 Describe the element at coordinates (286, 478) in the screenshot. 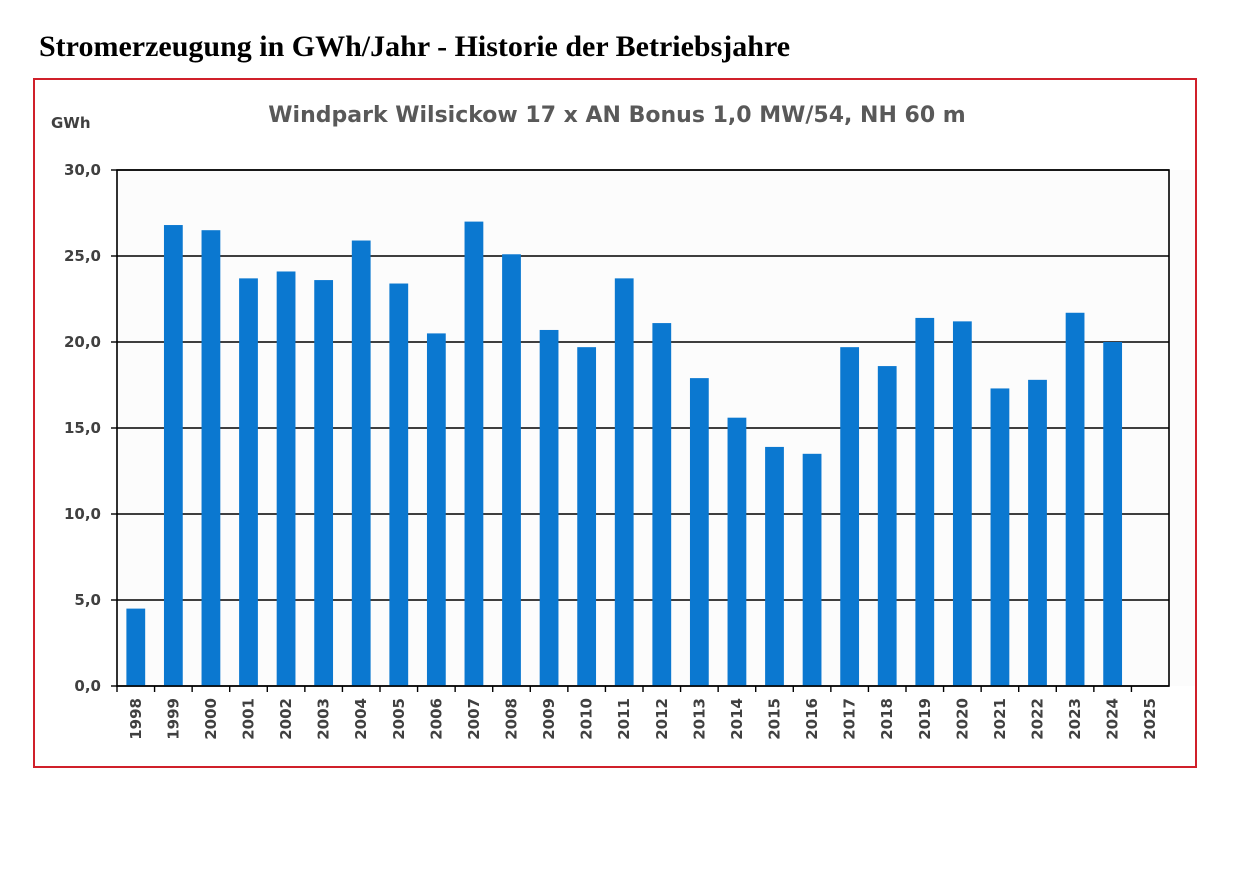

I see `bar-2002` at that location.